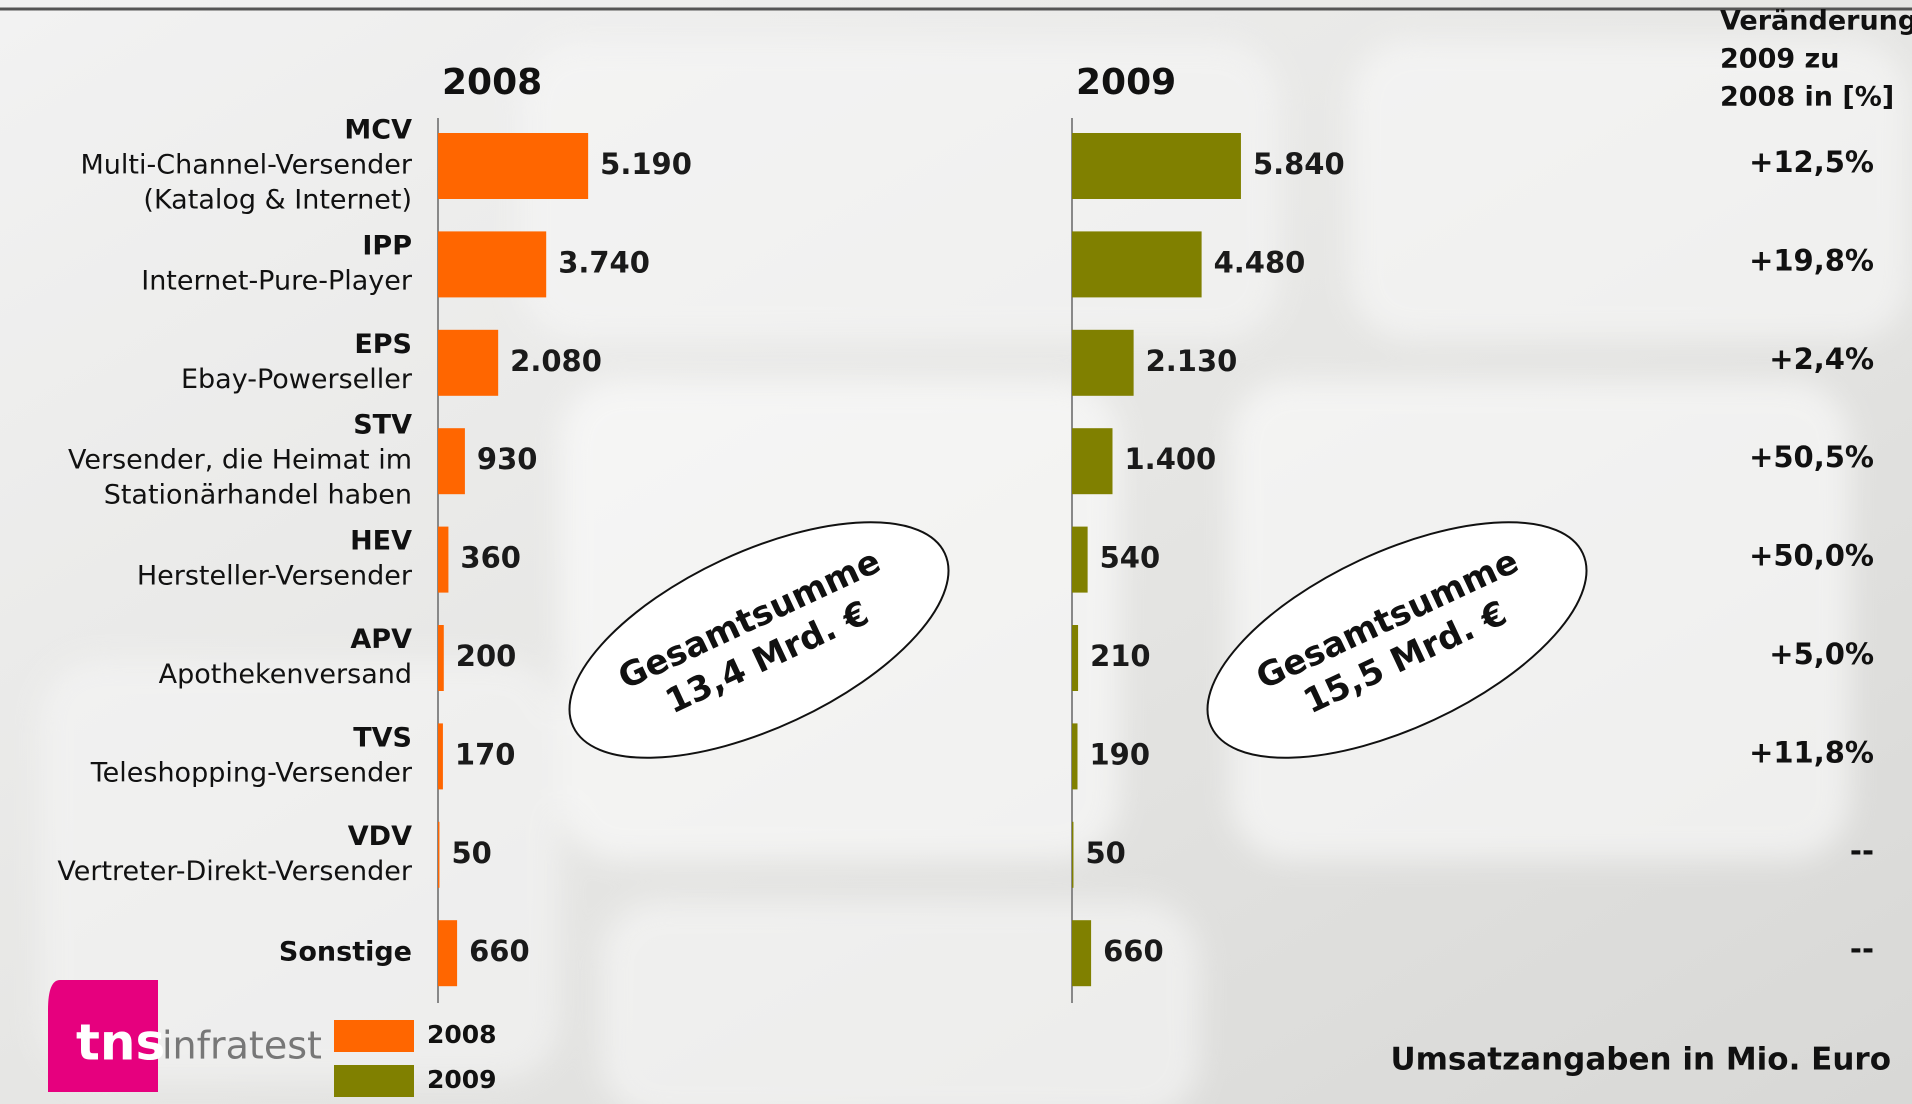 The height and width of the screenshot is (1104, 1912). What do you see at coordinates (387, 245) in the screenshot?
I see `category-code: IPP` at bounding box center [387, 245].